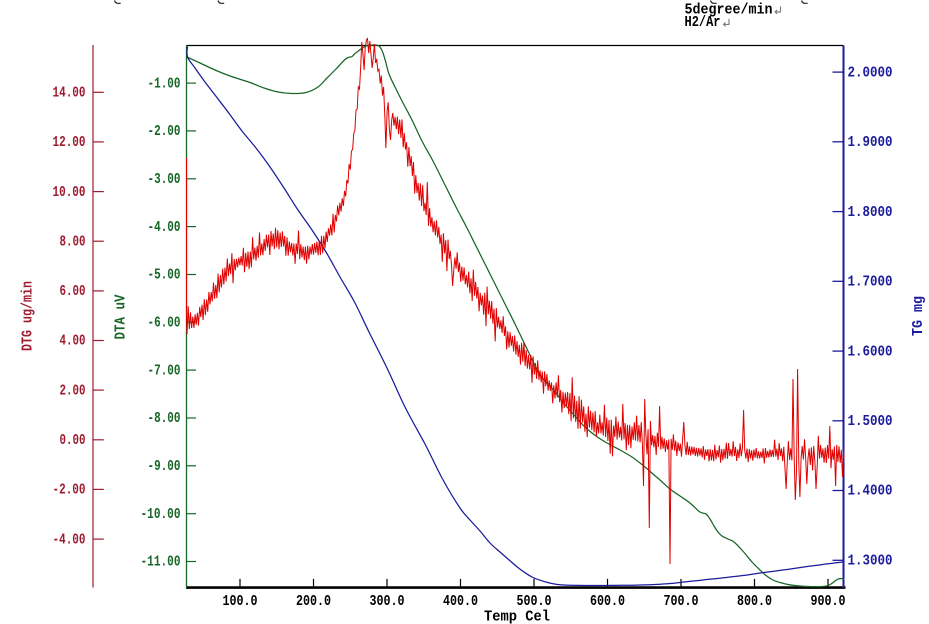 The image size is (929, 624). What do you see at coordinates (161, 562) in the screenshot?
I see `svg-text: -11.00` at bounding box center [161, 562].